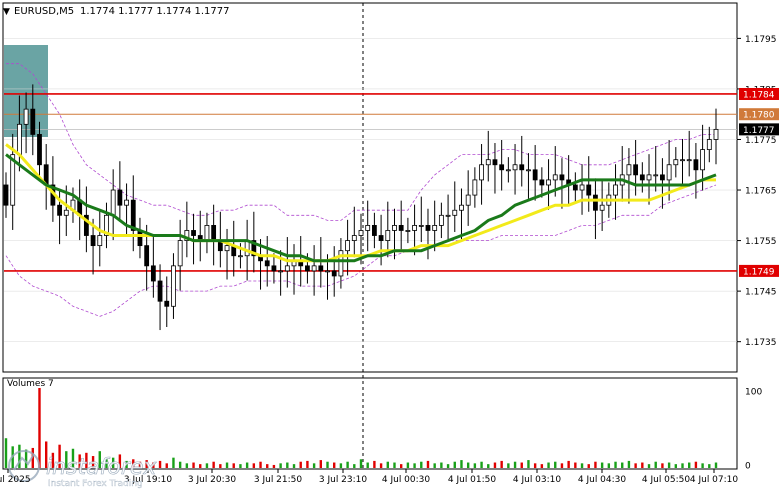 The image size is (781, 493). What do you see at coordinates (761, 343) in the screenshot?
I see `y-tick-label-6: 1.1735` at bounding box center [761, 343].